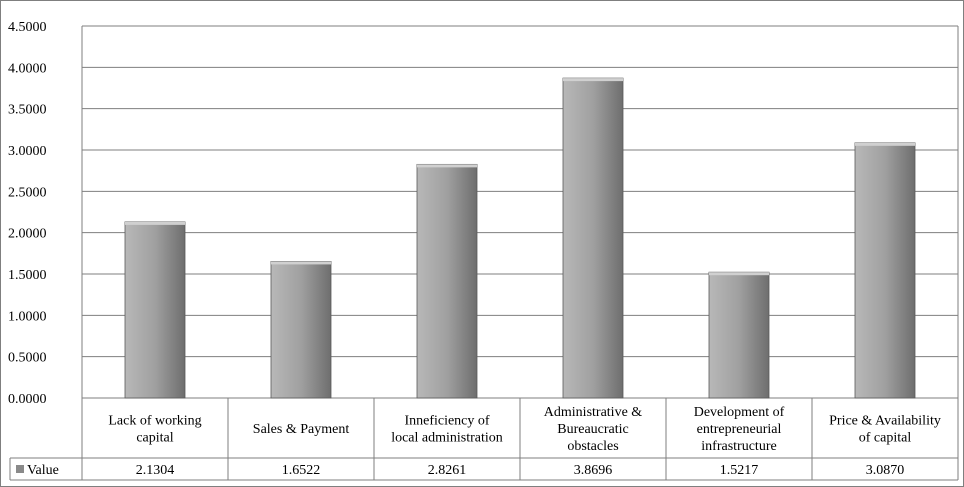 This screenshot has width=964, height=487. What do you see at coordinates (885, 470) in the screenshot?
I see `value-label: 3.0870` at bounding box center [885, 470].